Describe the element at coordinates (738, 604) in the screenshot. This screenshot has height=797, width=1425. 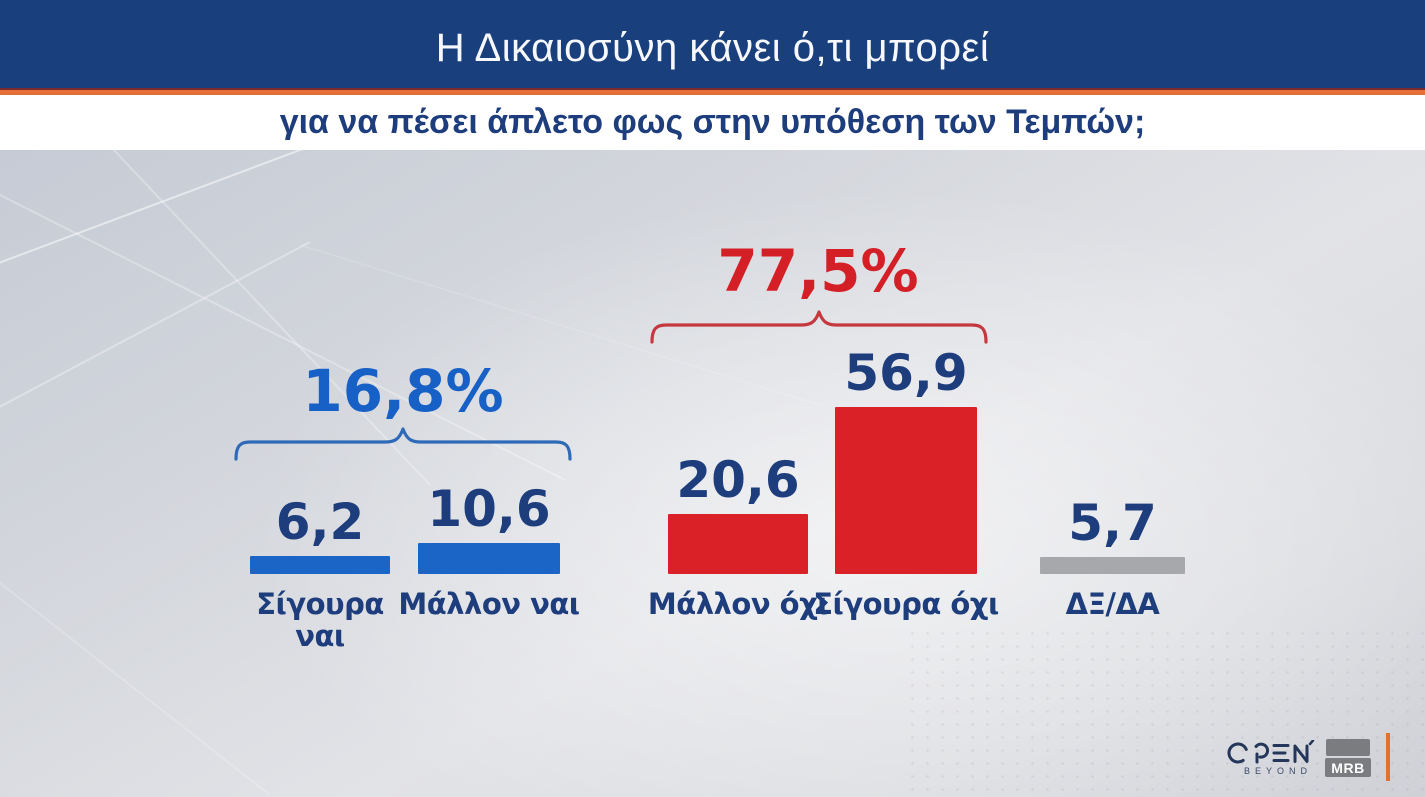
I see `bar-category: Μάλλον όχι` at that location.